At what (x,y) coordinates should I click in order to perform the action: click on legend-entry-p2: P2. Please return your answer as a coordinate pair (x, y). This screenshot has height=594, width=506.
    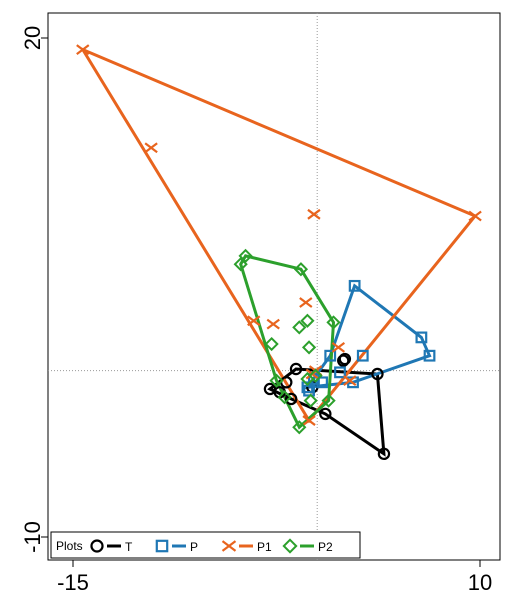
    Looking at the image, I should click on (307, 546).